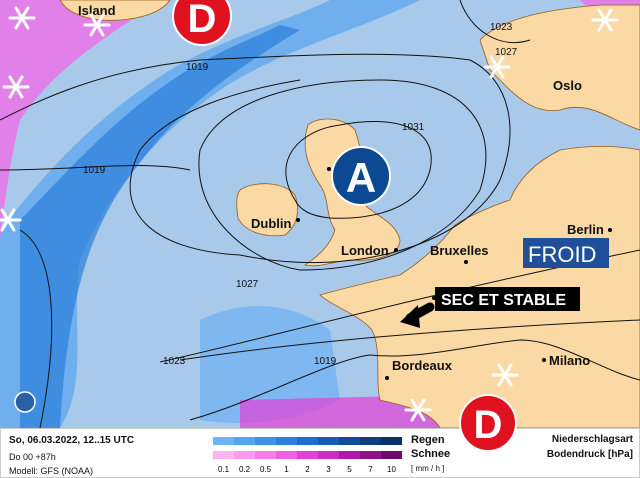 The width and height of the screenshot is (640, 478). I want to click on run-label: Do 00 +87h, so click(32, 457).